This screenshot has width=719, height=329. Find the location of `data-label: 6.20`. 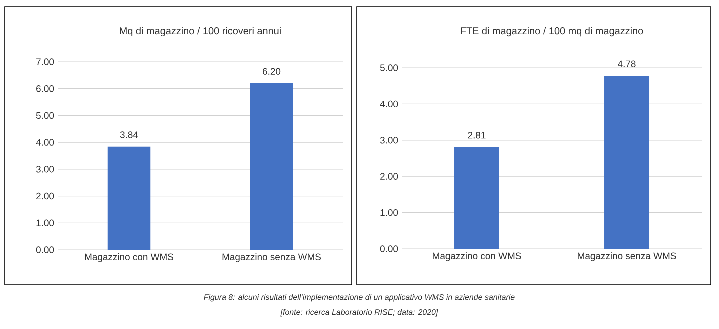

data-label: 6.20 is located at coordinates (272, 71).